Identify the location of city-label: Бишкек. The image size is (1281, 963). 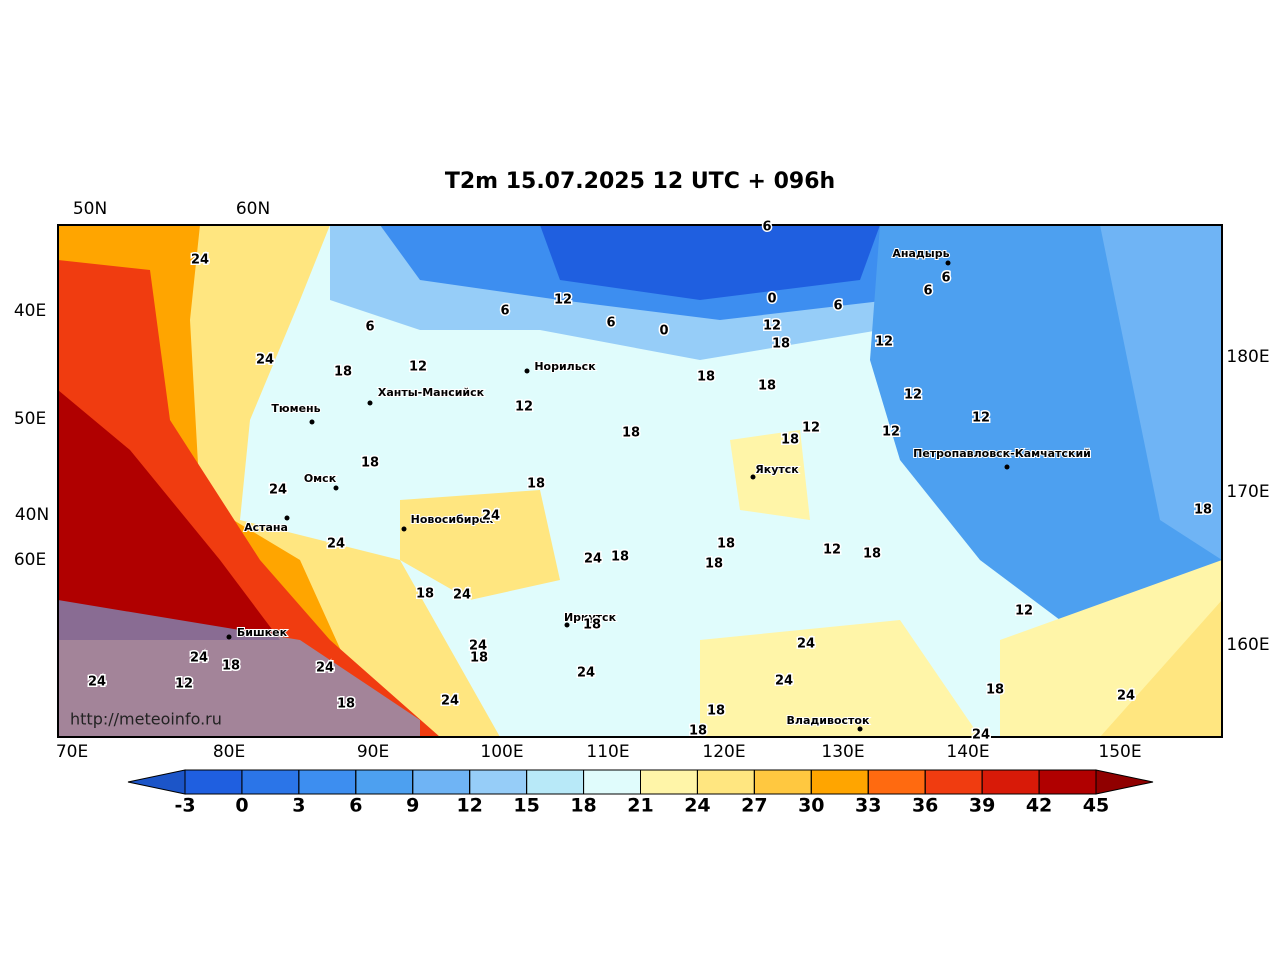
(262, 632).